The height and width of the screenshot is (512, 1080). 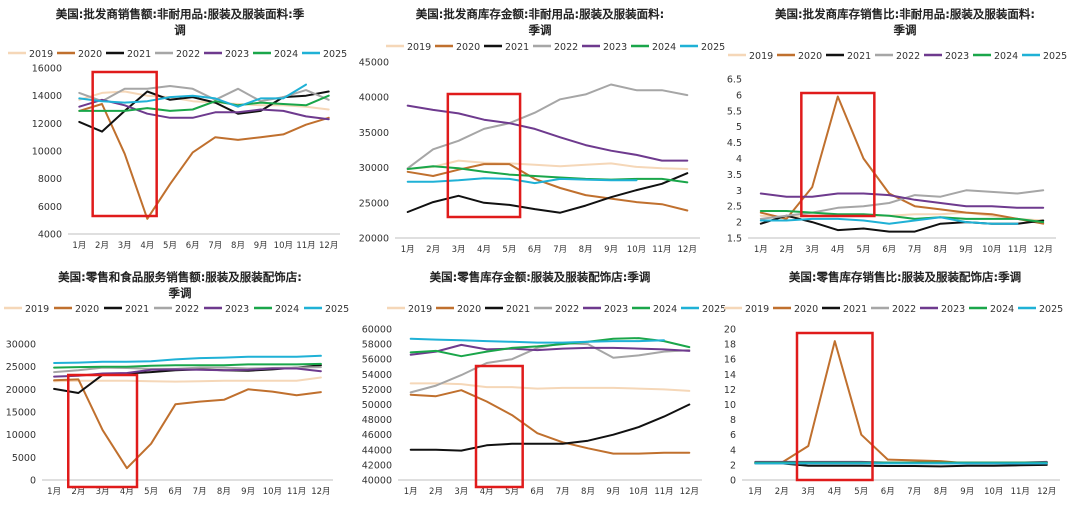 What do you see at coordinates (374, 98) in the screenshot?
I see `y-tick-label: 40000` at bounding box center [374, 98].